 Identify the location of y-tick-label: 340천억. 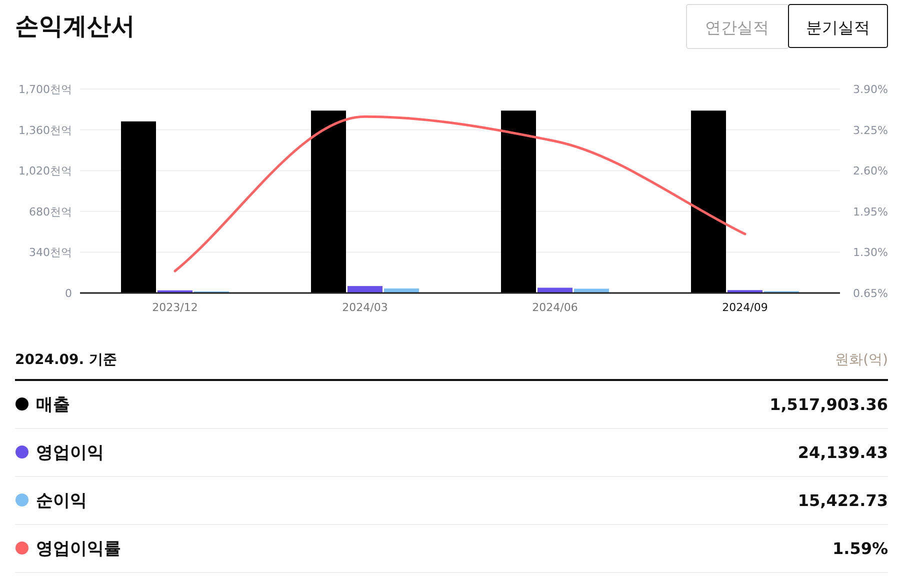
(50, 253).